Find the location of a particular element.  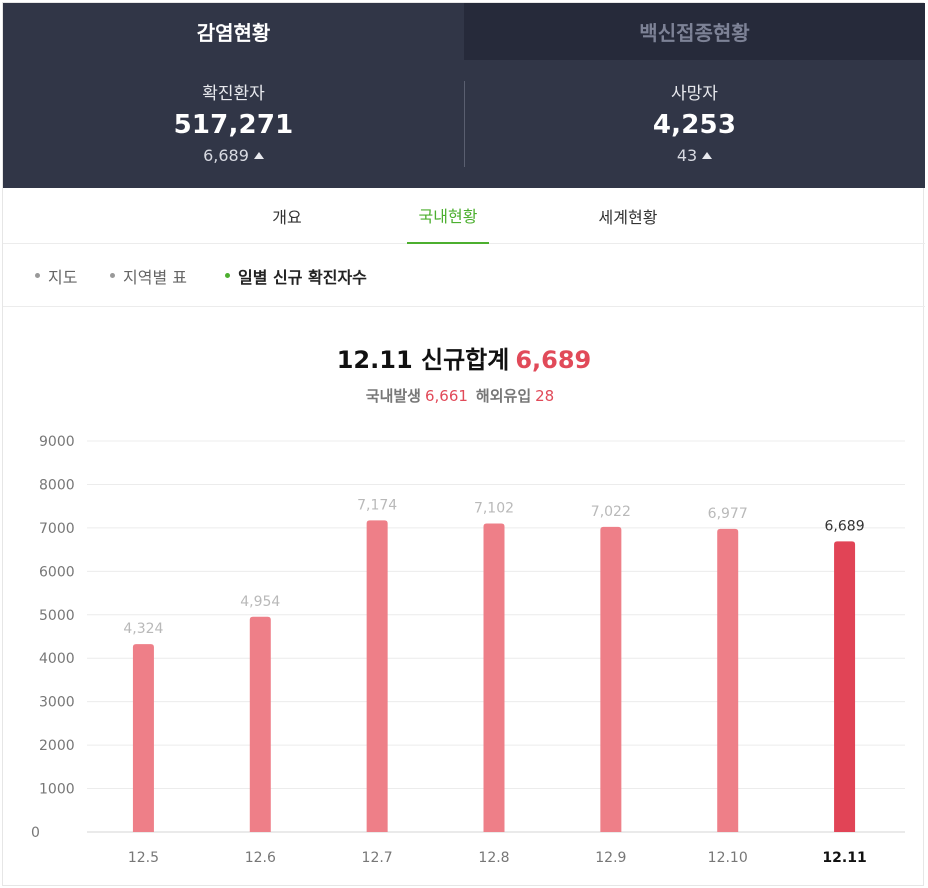

summary-breakdown: 국내발생 6,661 해외유입 28 is located at coordinates (464, 395).